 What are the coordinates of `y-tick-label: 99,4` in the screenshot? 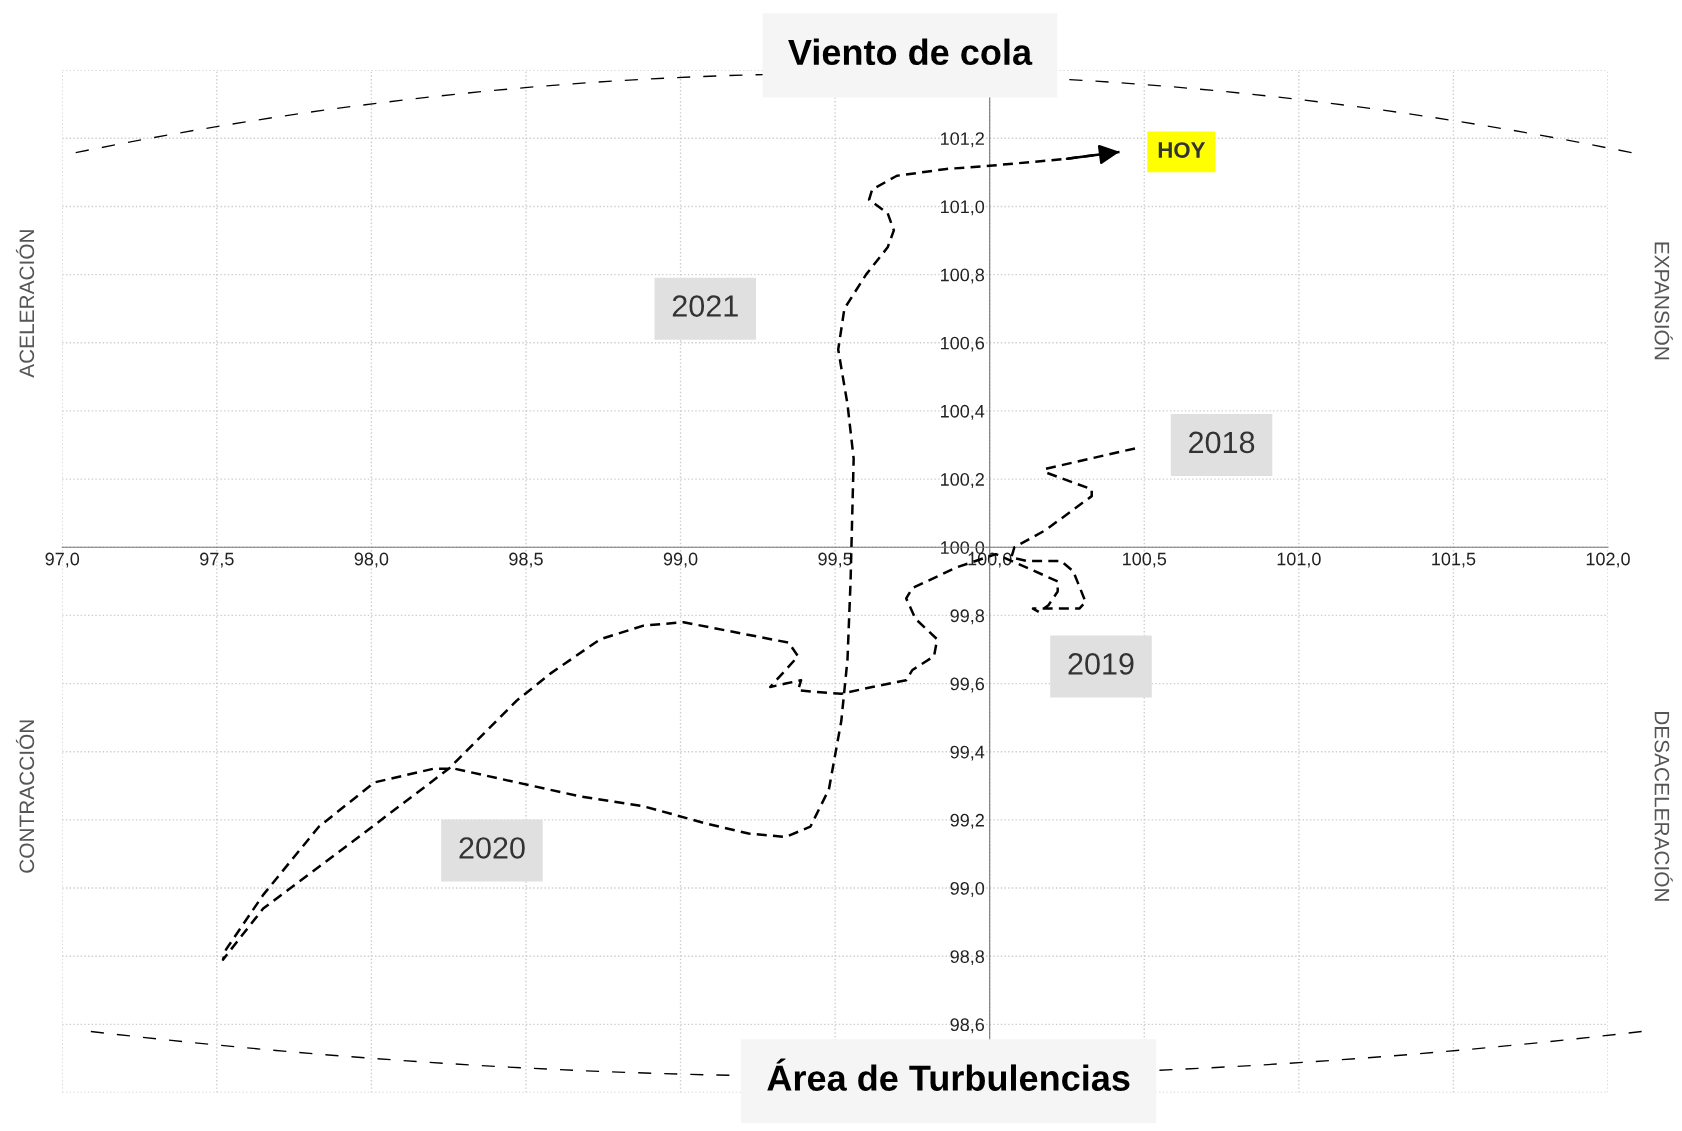 It's located at (967, 753).